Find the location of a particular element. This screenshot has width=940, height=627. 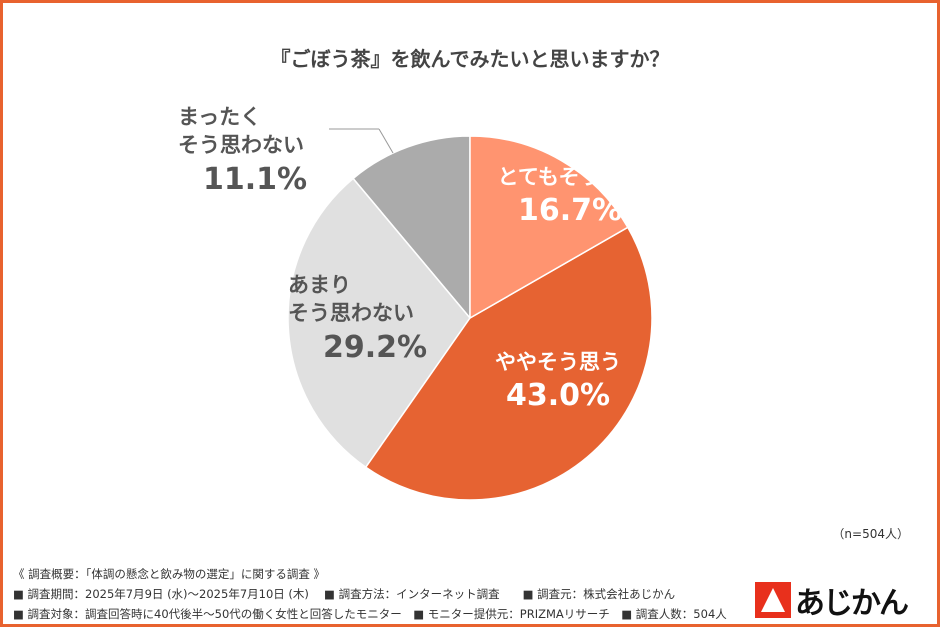

label-slice-3: まったく そう思わない 11.1% is located at coordinates (243, 151).